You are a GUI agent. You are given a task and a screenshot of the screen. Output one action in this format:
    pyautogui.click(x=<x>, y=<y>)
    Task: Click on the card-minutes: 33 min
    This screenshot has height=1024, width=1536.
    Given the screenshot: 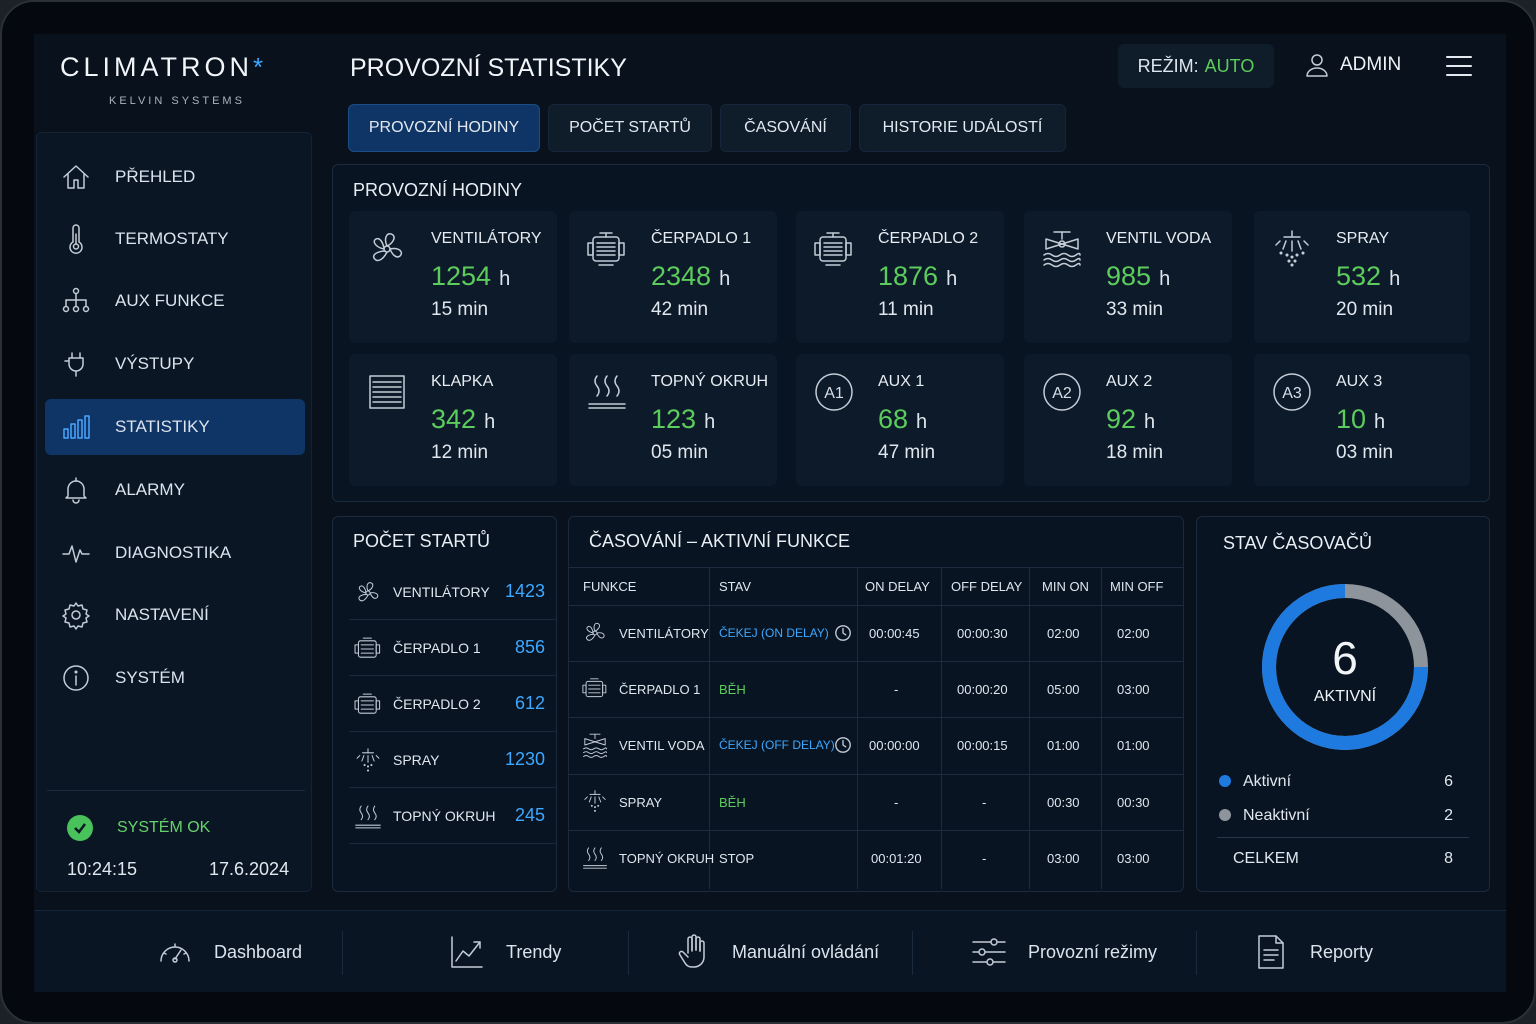 What is the action you would take?
    pyautogui.click(x=1135, y=309)
    